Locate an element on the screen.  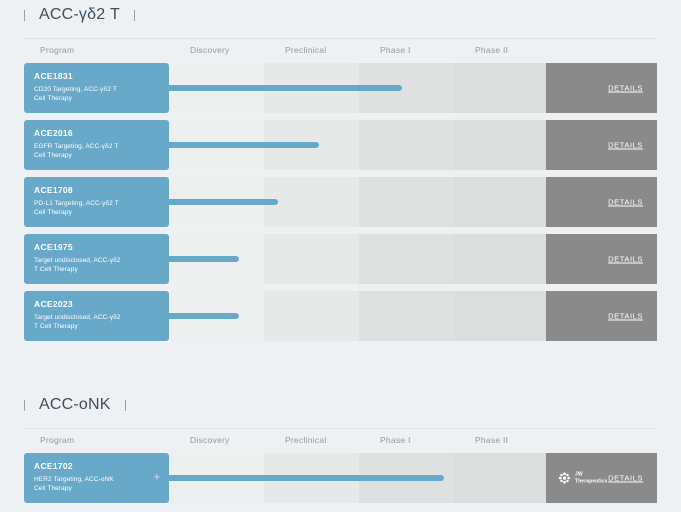
program-id: ACE1831 is located at coordinates (53, 76).